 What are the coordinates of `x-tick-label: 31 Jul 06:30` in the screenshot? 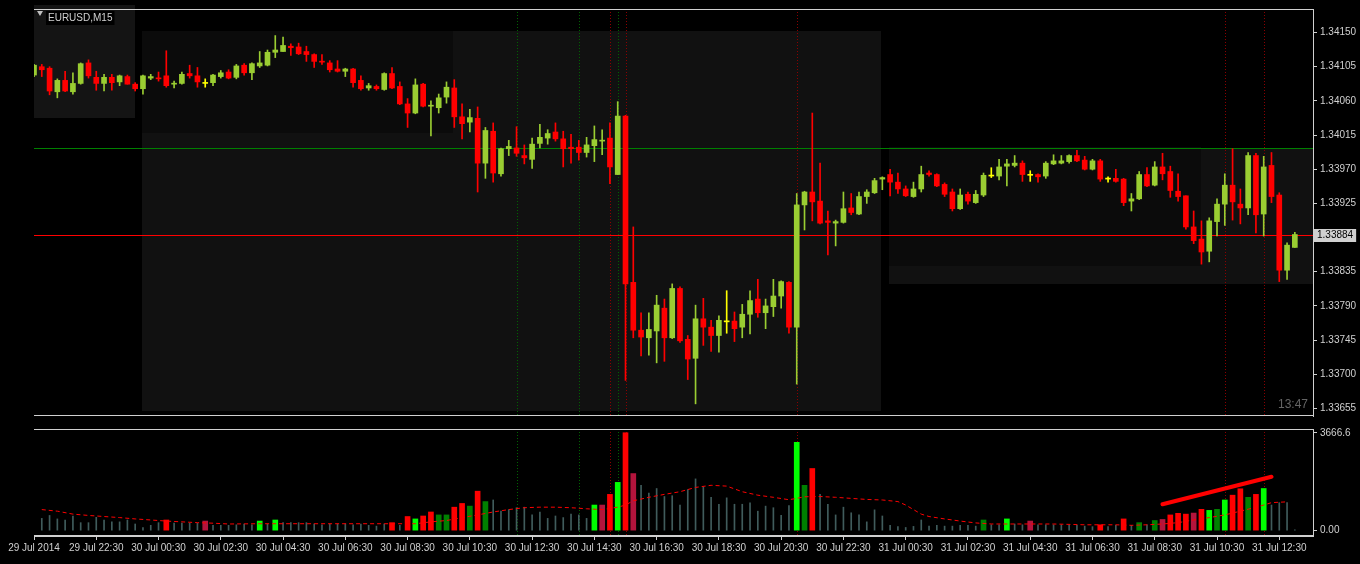 It's located at (1093, 547).